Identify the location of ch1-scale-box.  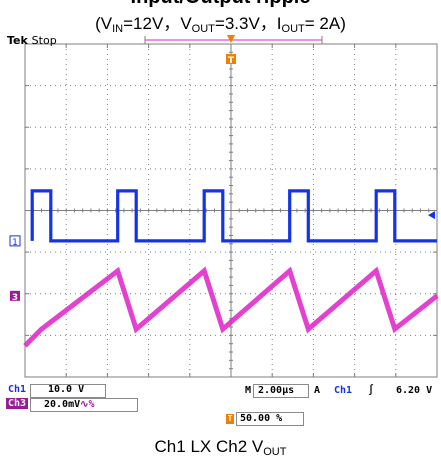
(68, 391).